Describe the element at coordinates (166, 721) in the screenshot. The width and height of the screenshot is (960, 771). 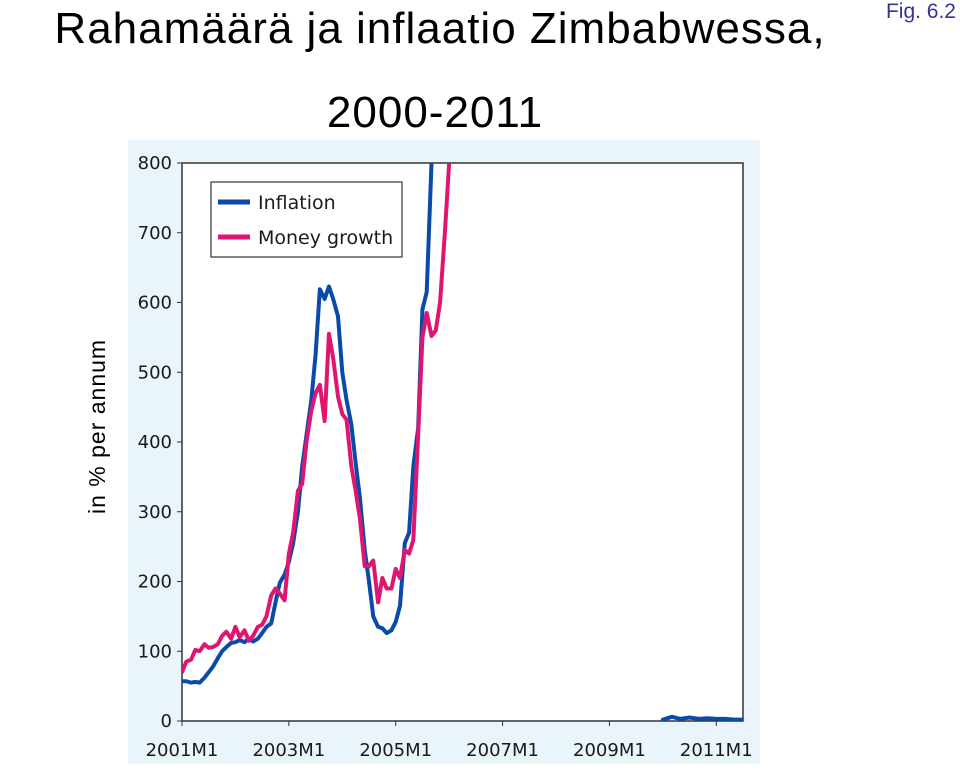
I see `y-tick-label: 0` at that location.